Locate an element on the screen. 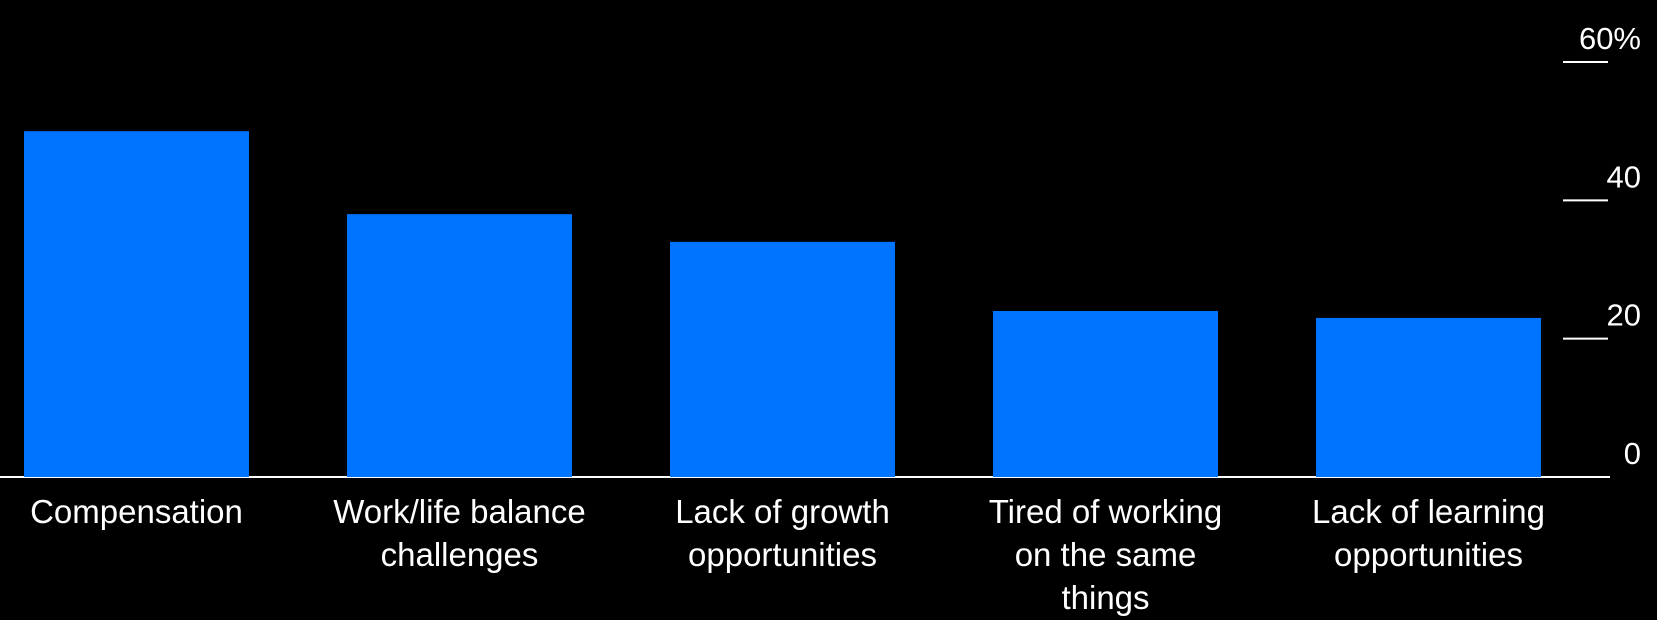  x-tick-label-2: Work/life balance challenges is located at coordinates (459, 533).